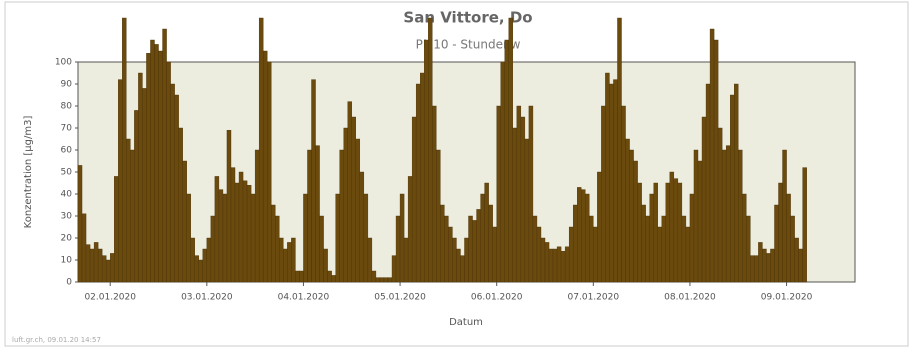 The image size is (913, 351). Describe the element at coordinates (787, 298) in the screenshot. I see `x-tick-label: 09.01.2020` at that location.